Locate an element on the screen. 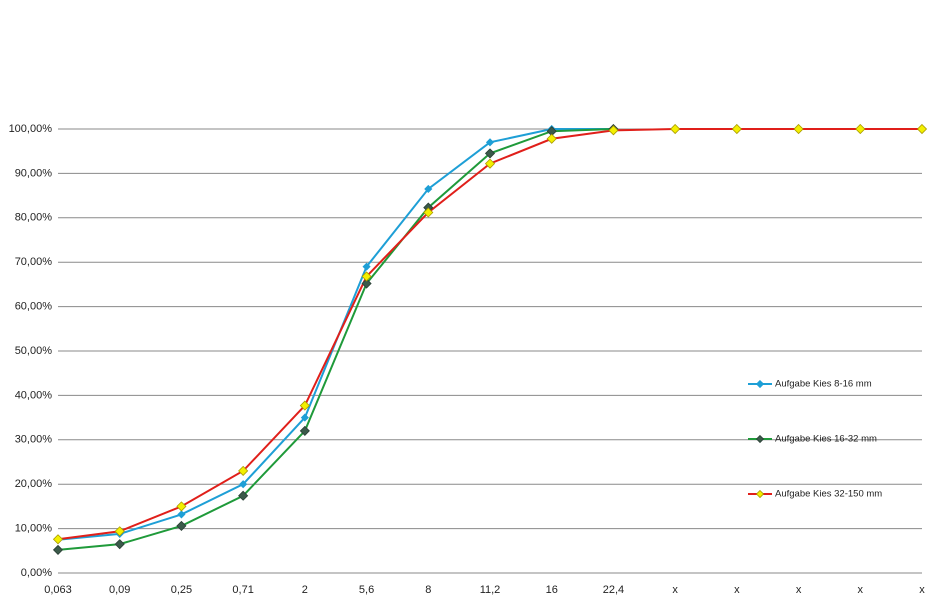 This screenshot has width=940, height=606. y-tick-label: 10,00% is located at coordinates (34, 529).